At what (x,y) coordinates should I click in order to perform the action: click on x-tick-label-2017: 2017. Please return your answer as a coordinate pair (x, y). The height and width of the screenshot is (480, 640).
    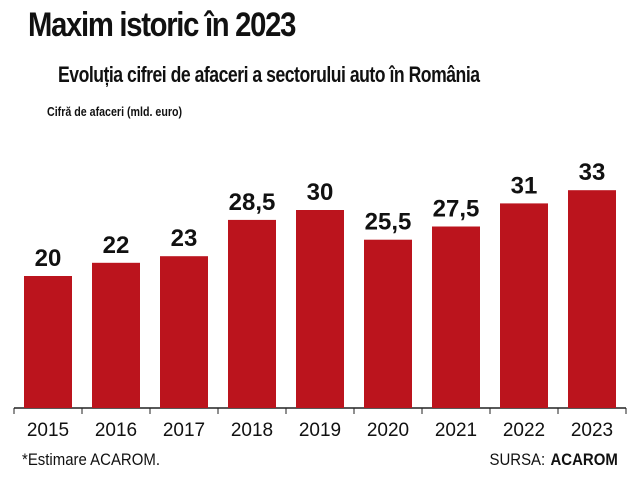
    Looking at the image, I should click on (184, 430).